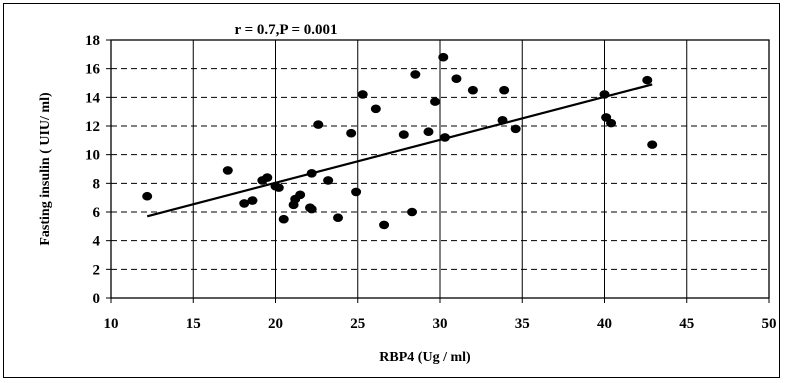 This screenshot has height=383, width=785. Describe the element at coordinates (522, 324) in the screenshot. I see `x-tick-label: 35` at that location.